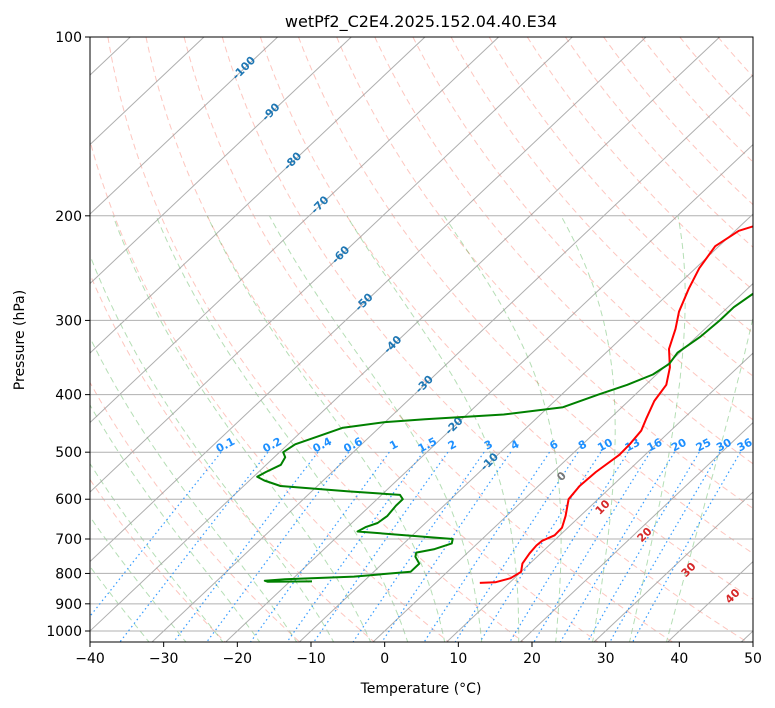  Describe the element at coordinates (68, 605) in the screenshot. I see `y-tick-label: 900` at that location.